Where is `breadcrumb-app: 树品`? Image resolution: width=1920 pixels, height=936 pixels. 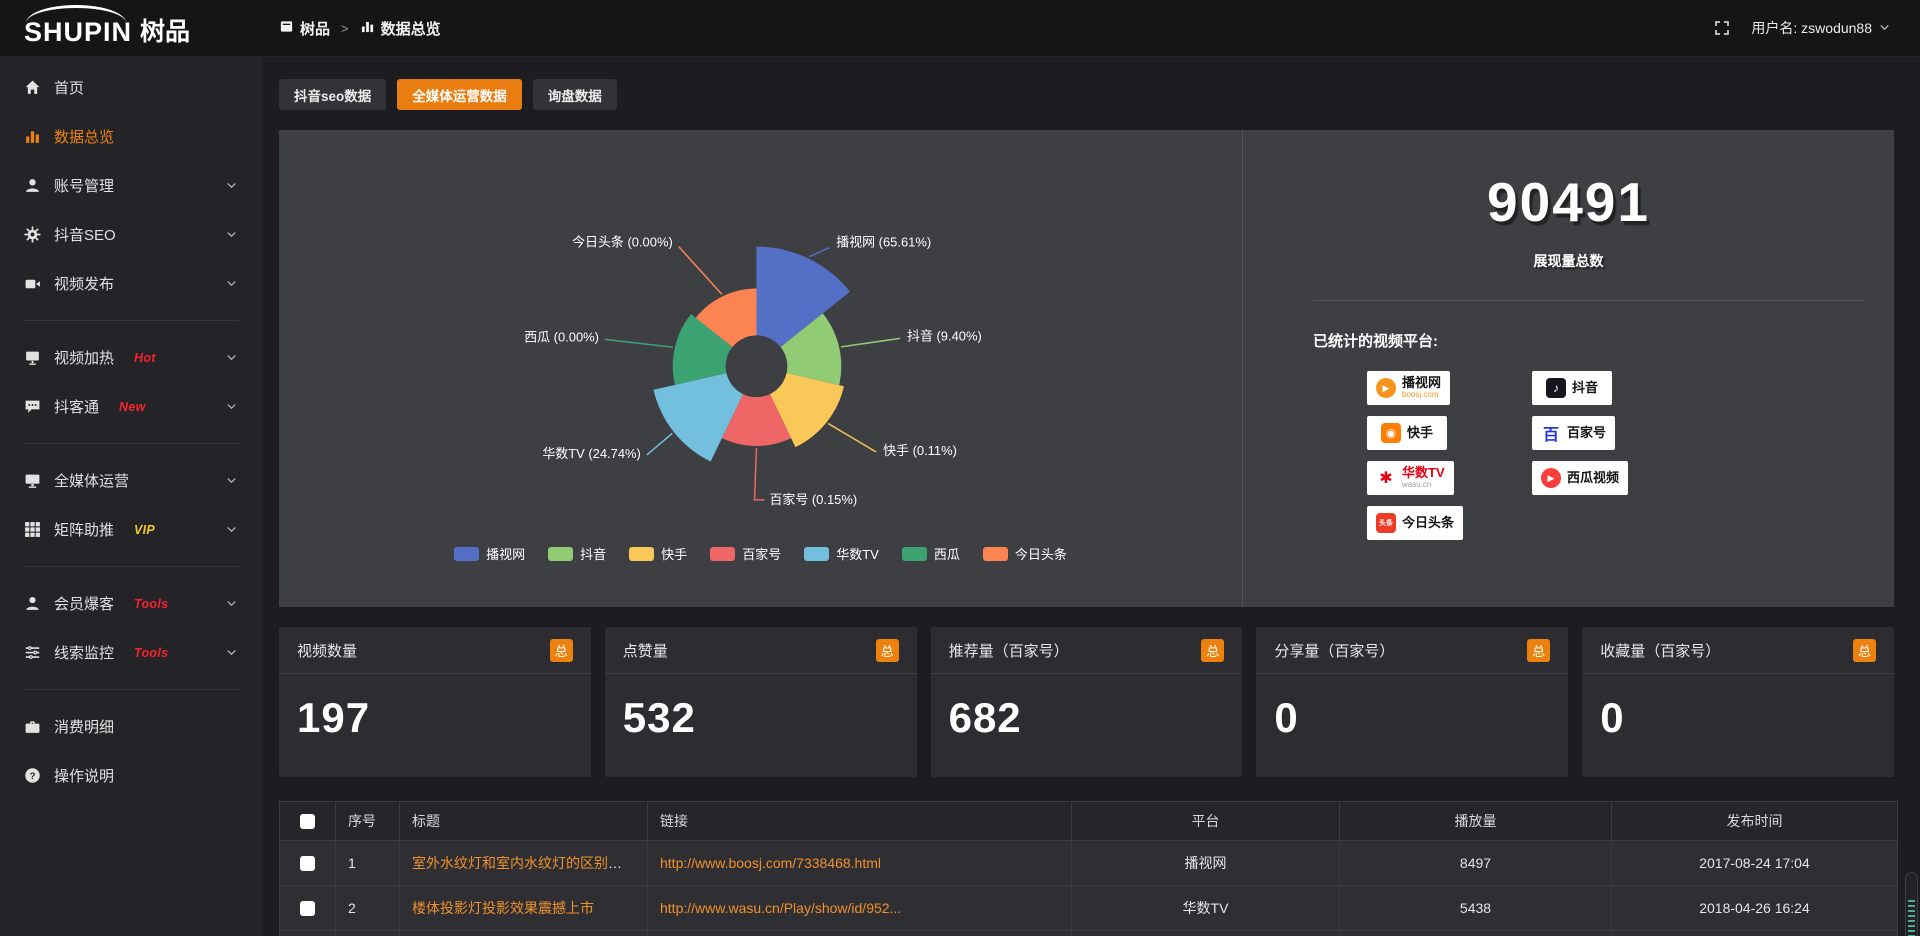 breadcrumb-app: 树品 is located at coordinates (304, 28).